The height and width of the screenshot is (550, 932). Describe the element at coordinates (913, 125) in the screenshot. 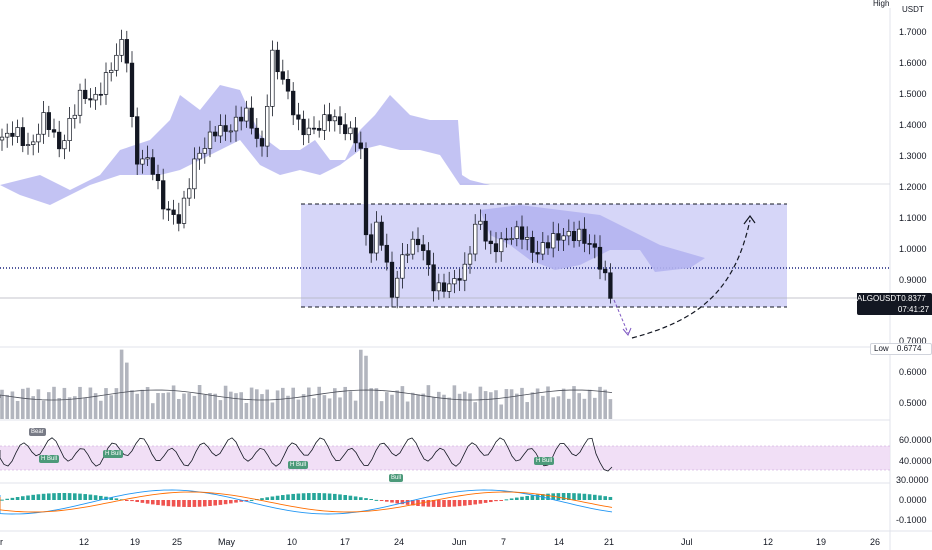

I see `price-tick: 1.4000` at that location.